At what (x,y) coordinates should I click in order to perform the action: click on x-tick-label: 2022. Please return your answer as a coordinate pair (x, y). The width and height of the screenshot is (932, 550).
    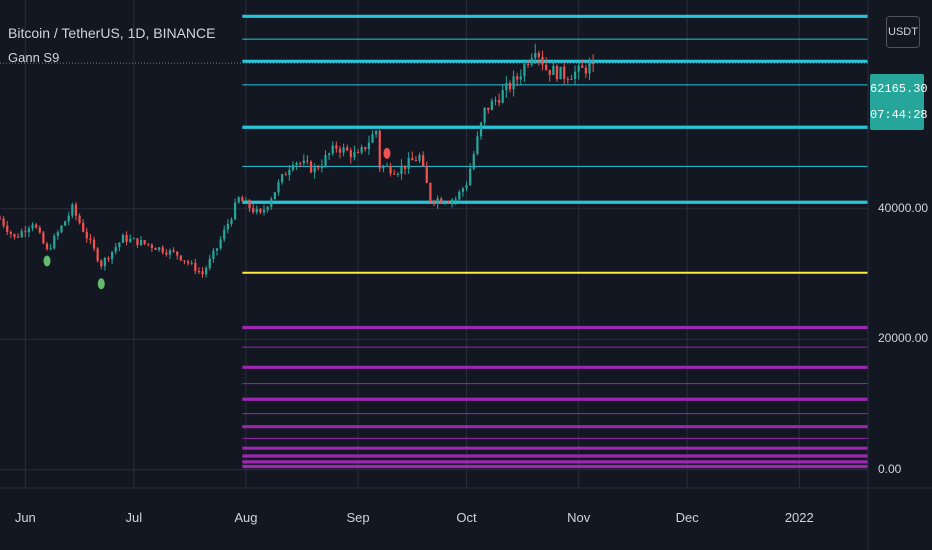
    Looking at the image, I should click on (799, 517).